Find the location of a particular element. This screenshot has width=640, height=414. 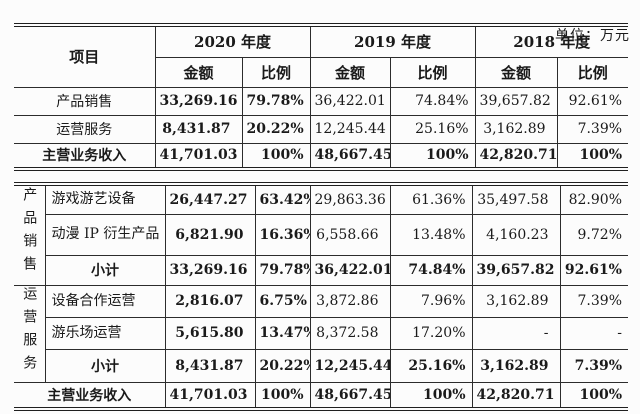

row-label: 游戏游艺设备 is located at coordinates (105, 199).